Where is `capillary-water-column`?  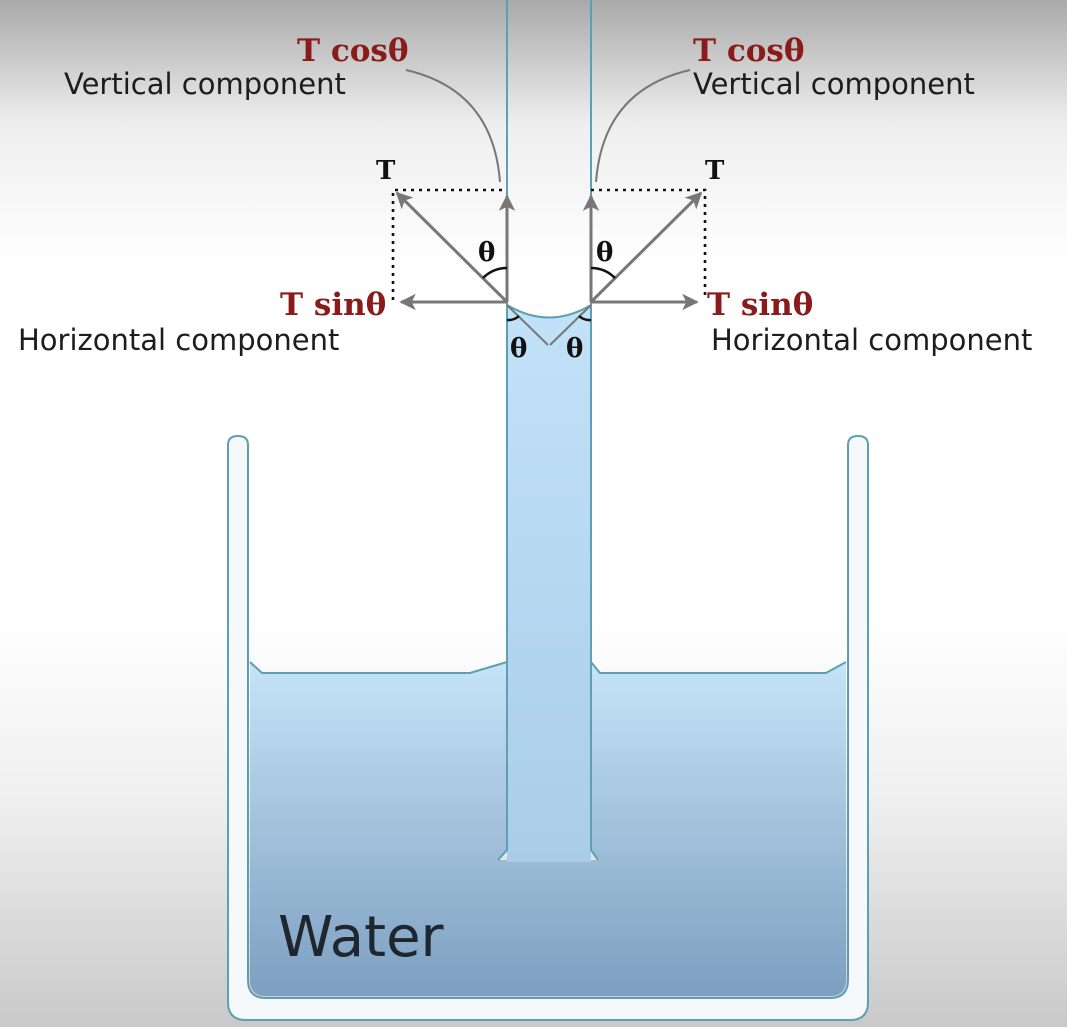 capillary-water-column is located at coordinates (549, 583).